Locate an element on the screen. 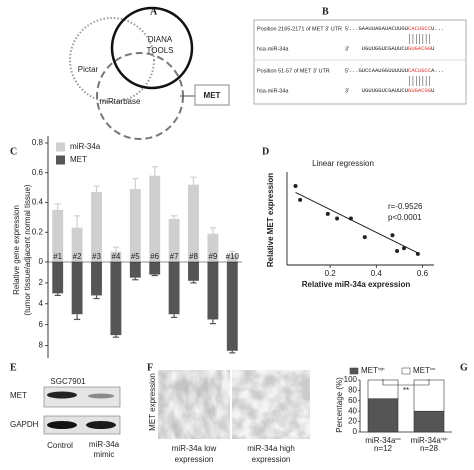 The height and width of the screenshot is (470, 474). x-tick-label: #7 is located at coordinates (174, 256).